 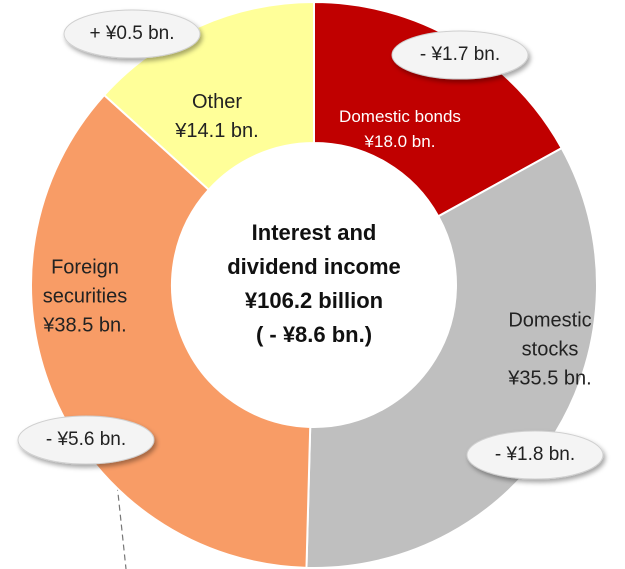 What do you see at coordinates (314, 300) in the screenshot?
I see `center-line: ¥106.2 billion` at bounding box center [314, 300].